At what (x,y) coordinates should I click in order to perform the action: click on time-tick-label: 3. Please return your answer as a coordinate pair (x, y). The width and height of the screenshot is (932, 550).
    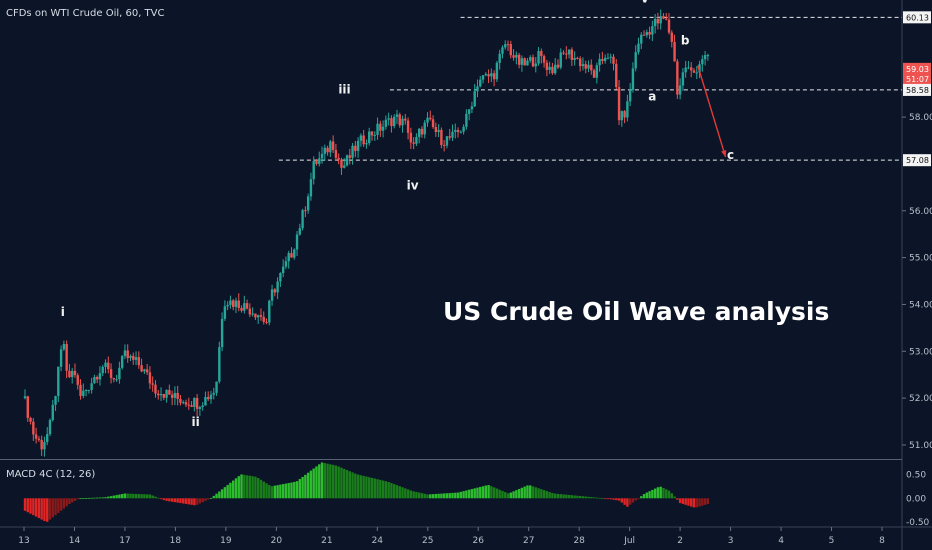
    Looking at the image, I should click on (731, 541).